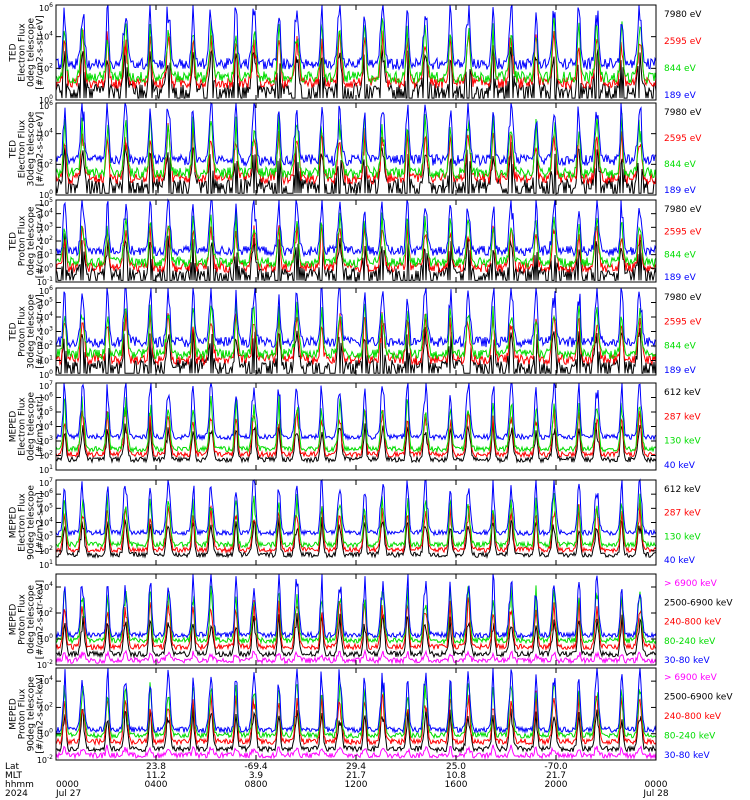  I want to click on x-hhmm-label: 1600, so click(456, 785).